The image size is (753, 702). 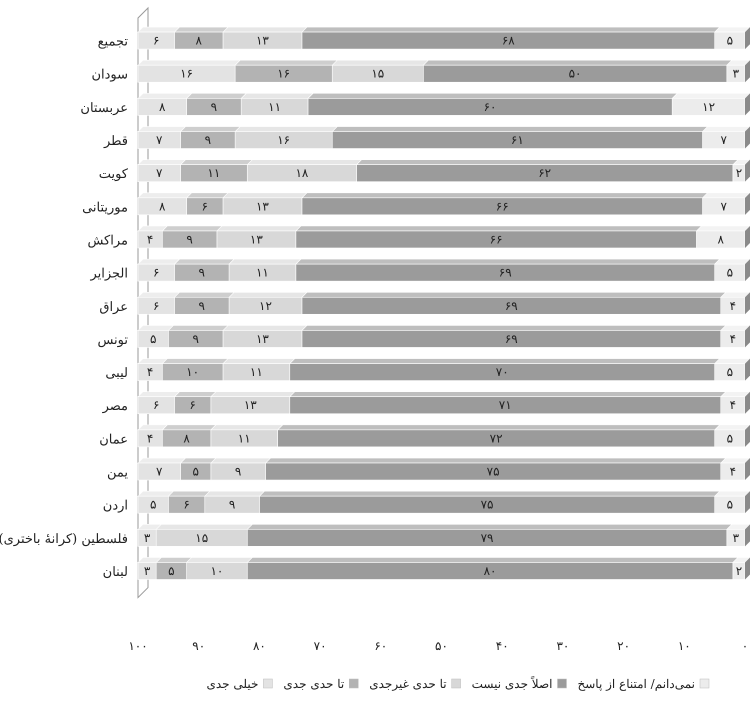 What do you see at coordinates (745, 646) in the screenshot?
I see `x-tick-label: ۰` at bounding box center [745, 646].